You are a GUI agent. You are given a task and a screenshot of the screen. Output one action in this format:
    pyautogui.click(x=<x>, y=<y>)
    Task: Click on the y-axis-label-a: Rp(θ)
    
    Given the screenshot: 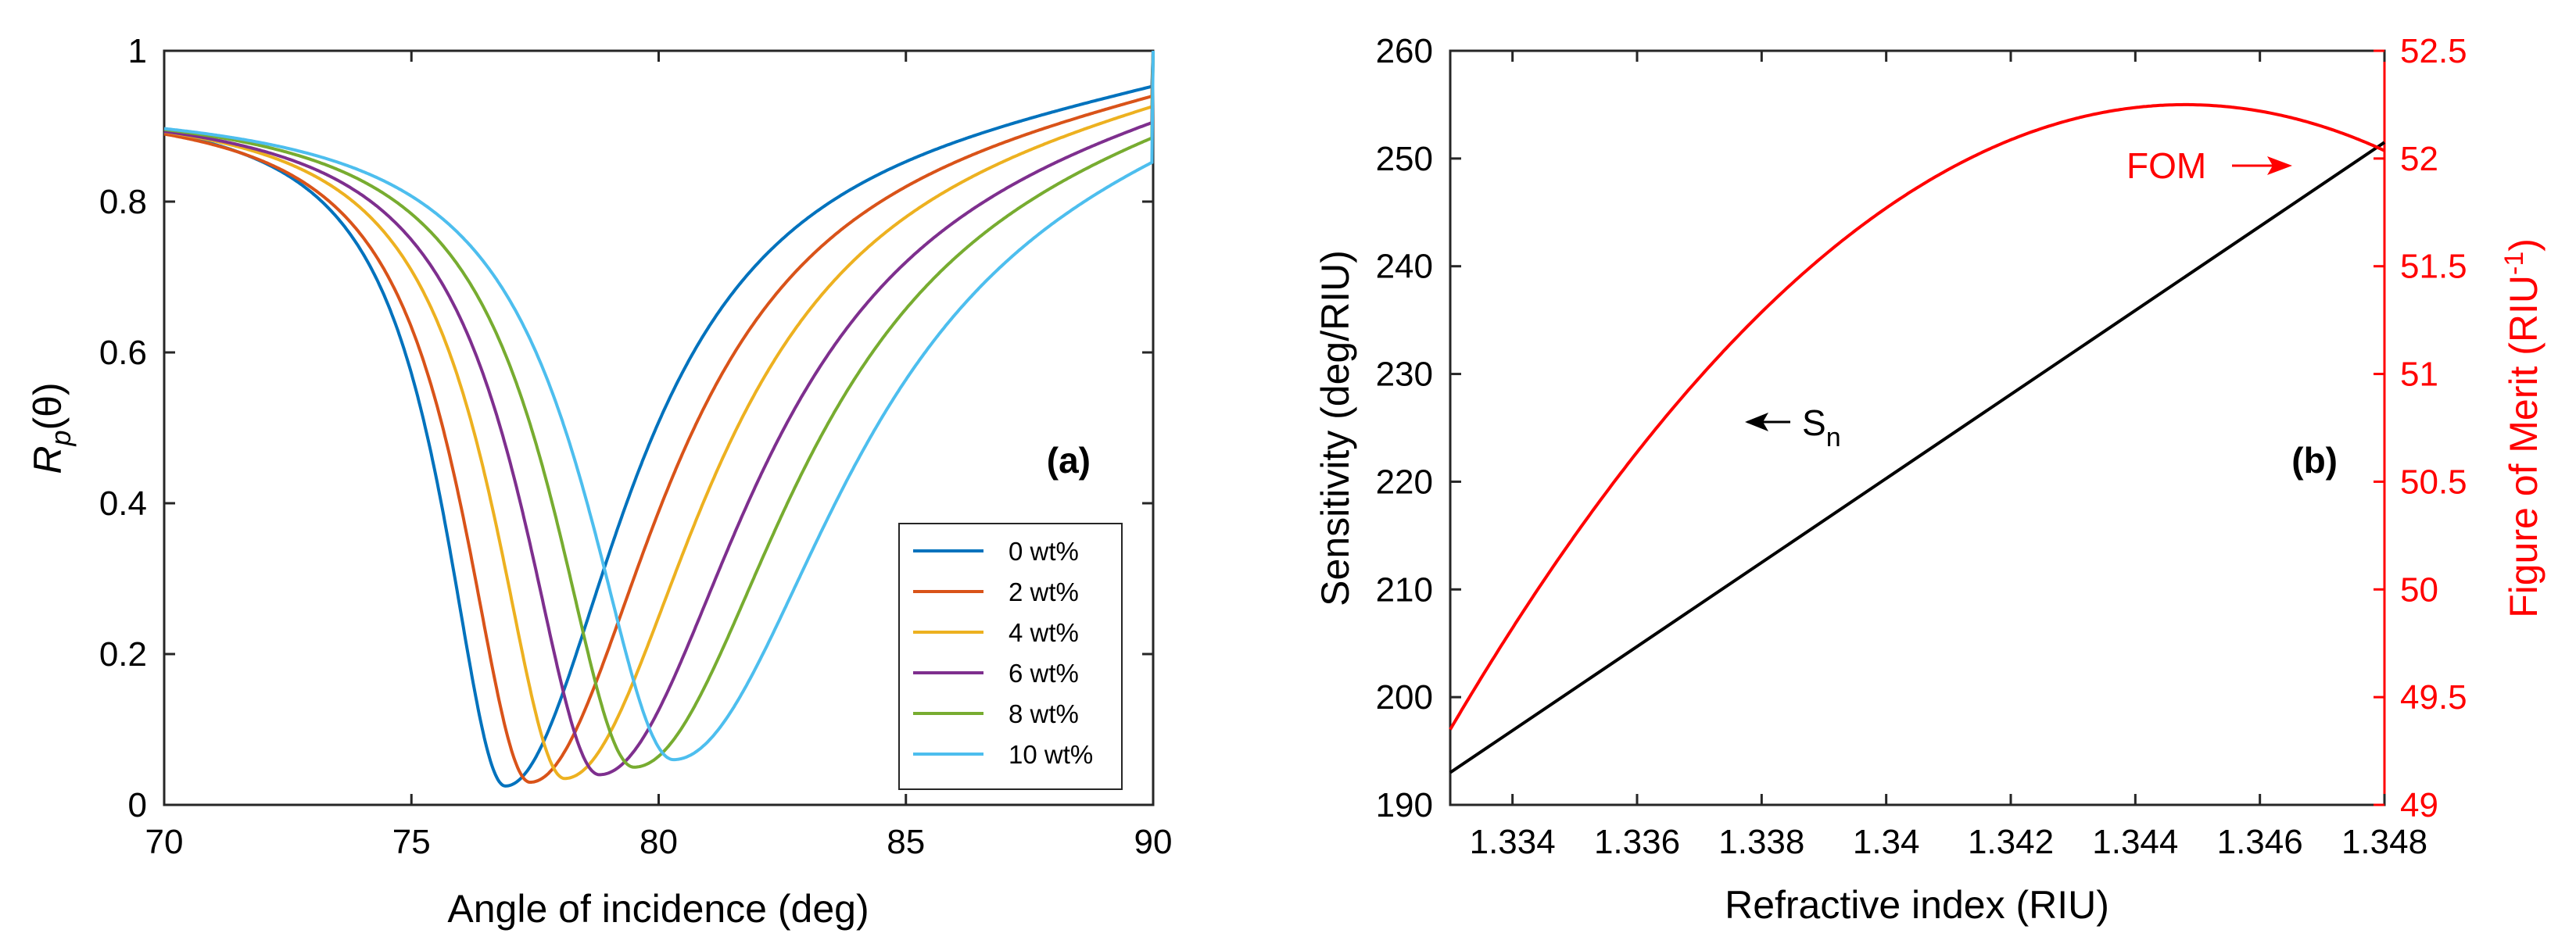 What is the action you would take?
    pyautogui.click(x=52, y=428)
    